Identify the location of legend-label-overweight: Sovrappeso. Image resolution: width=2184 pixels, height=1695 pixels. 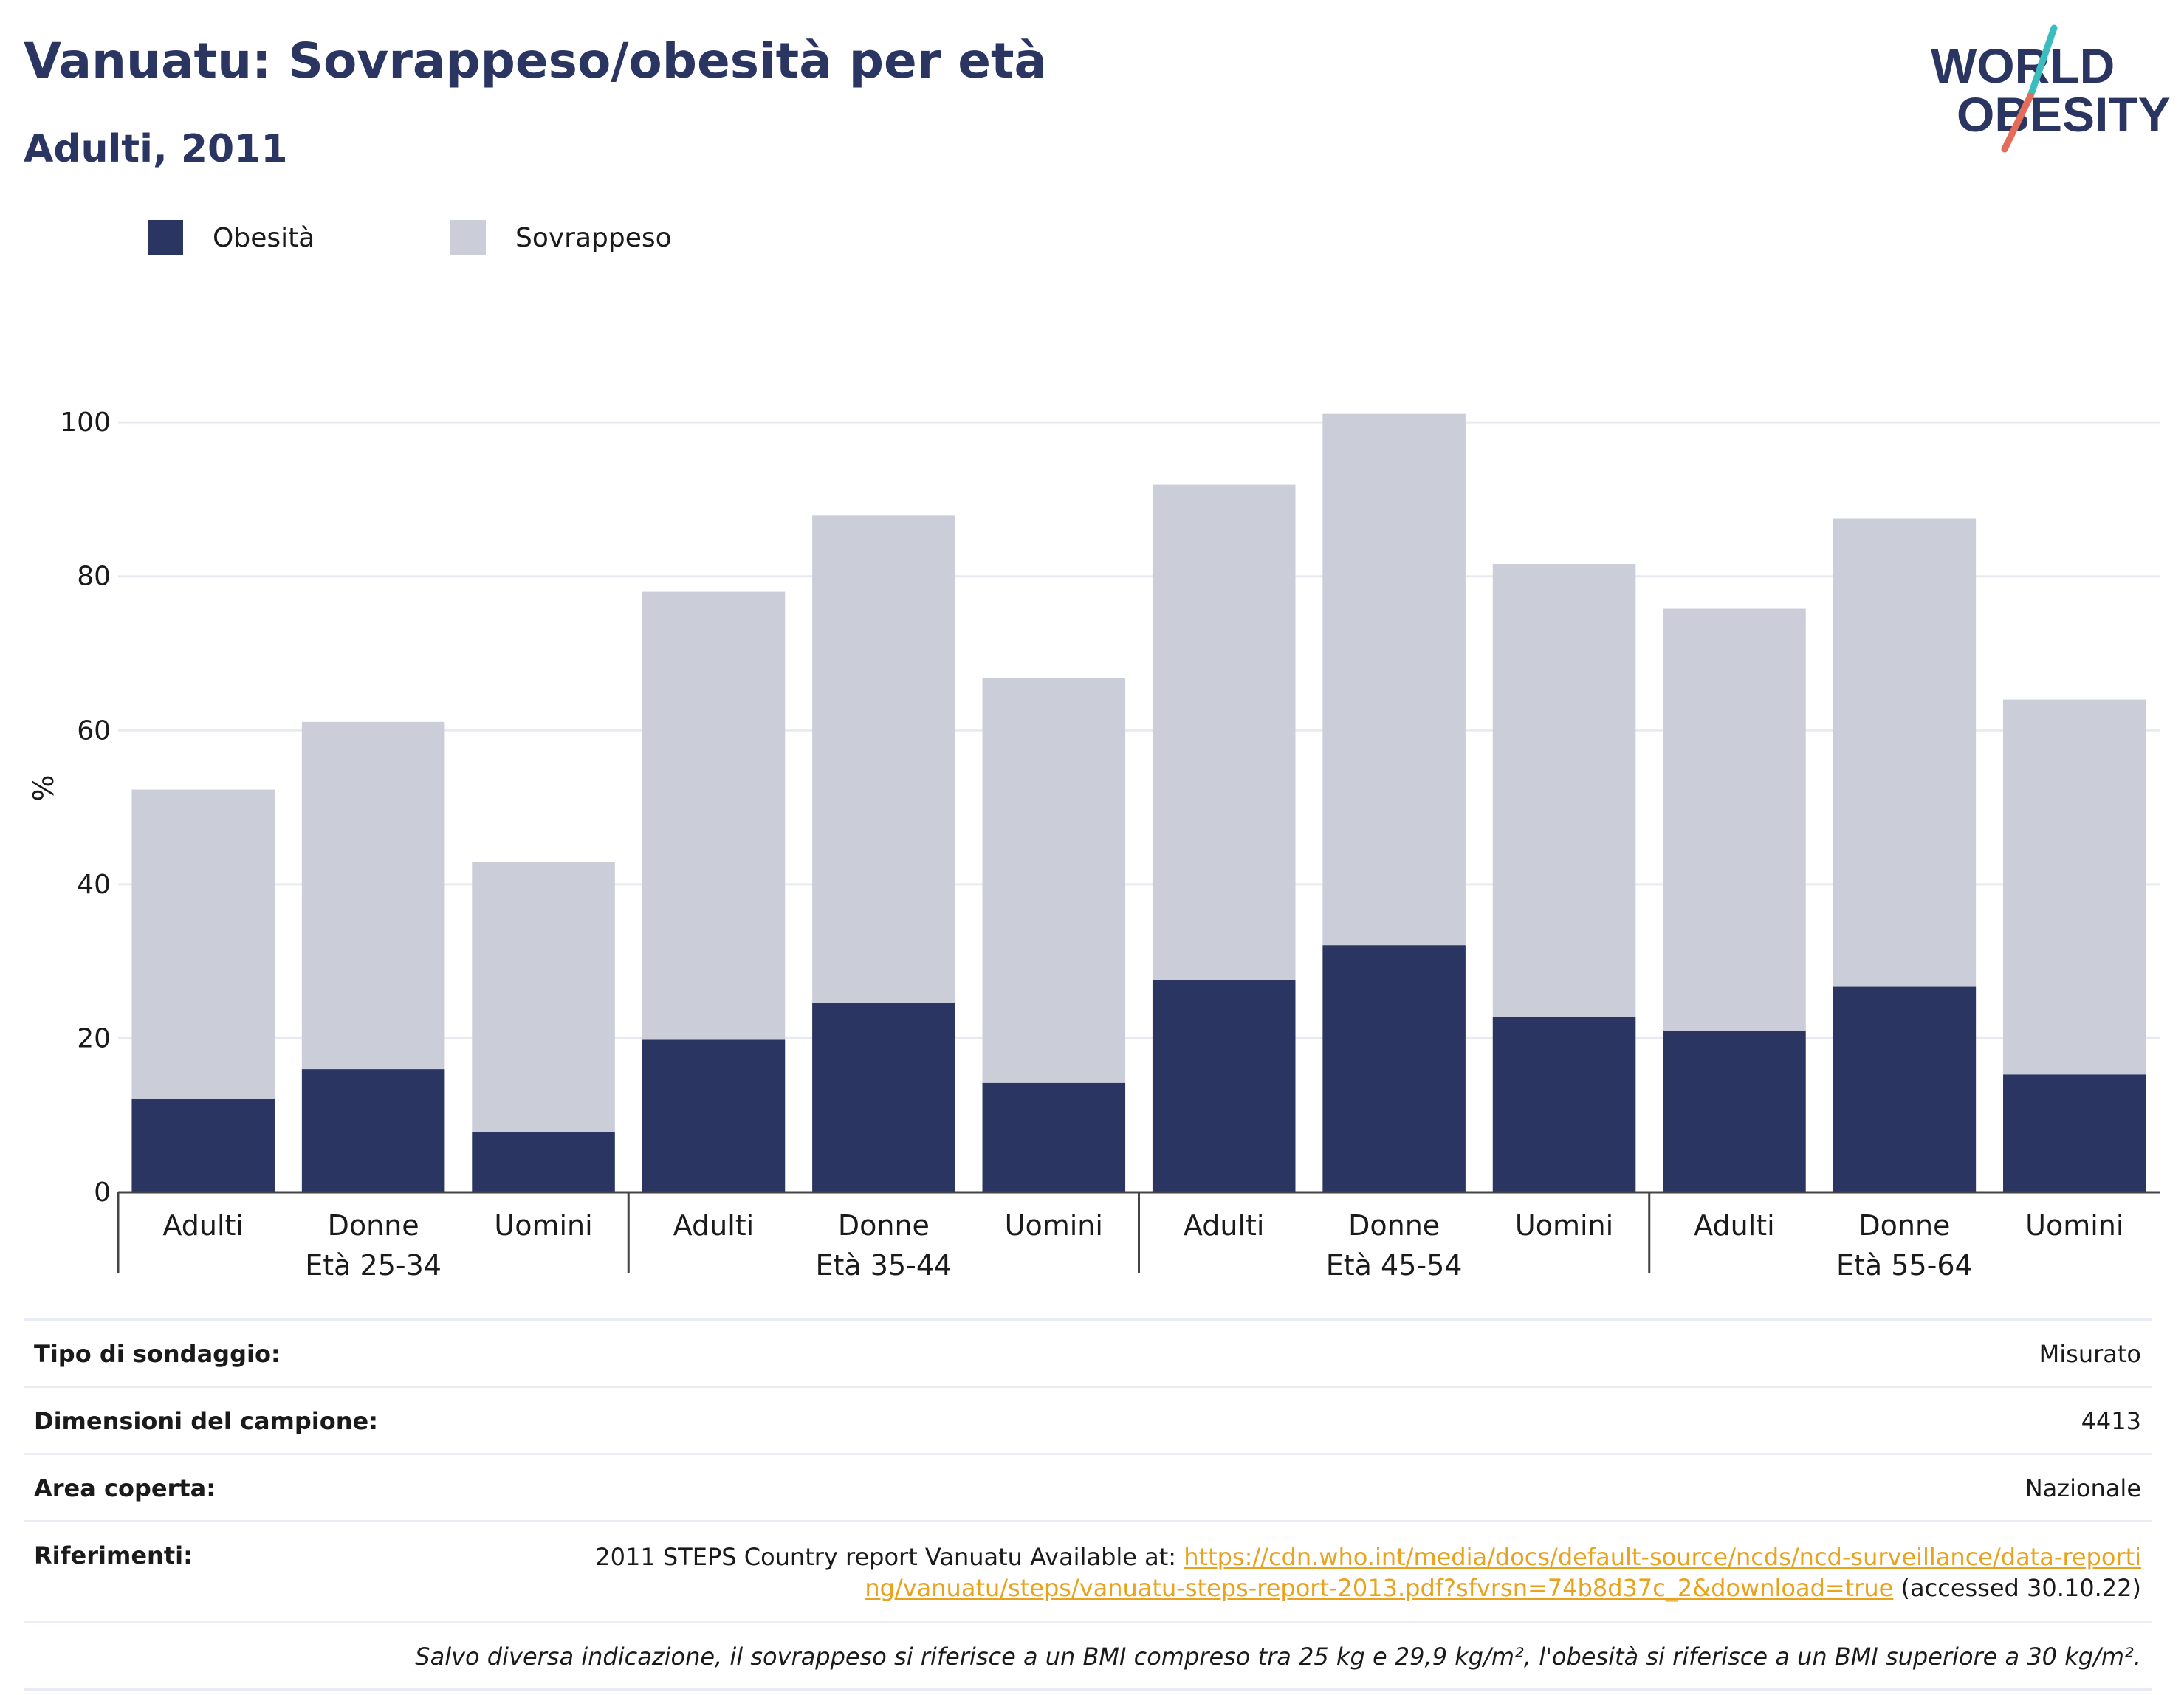
(594, 237).